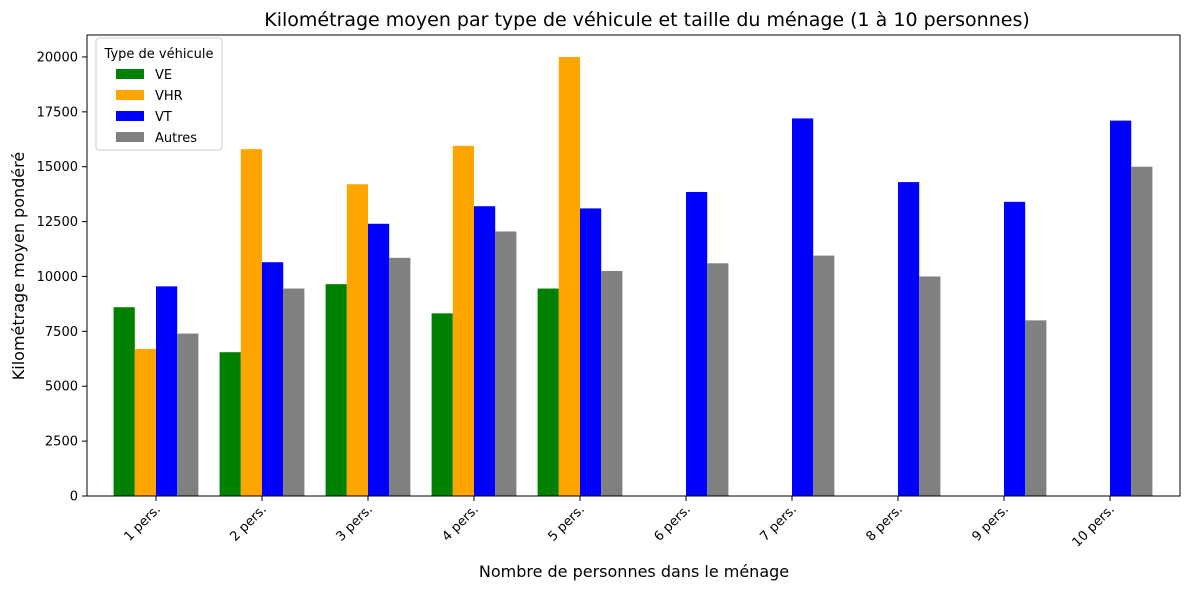 The image size is (1189, 590). Describe the element at coordinates (18, 266) in the screenshot. I see `y-axis-title: Kilométrage moyen pondéré` at that location.